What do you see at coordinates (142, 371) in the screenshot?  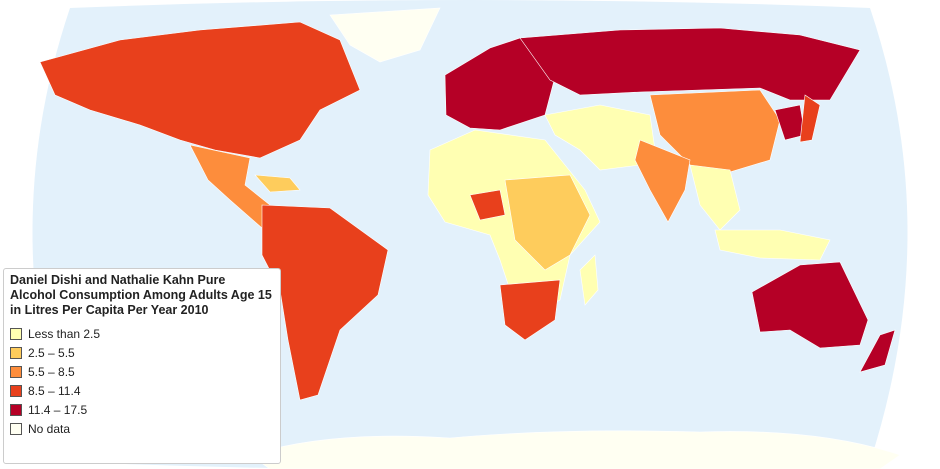 I see `legend-item: 5.5 – 8.5` at bounding box center [142, 371].